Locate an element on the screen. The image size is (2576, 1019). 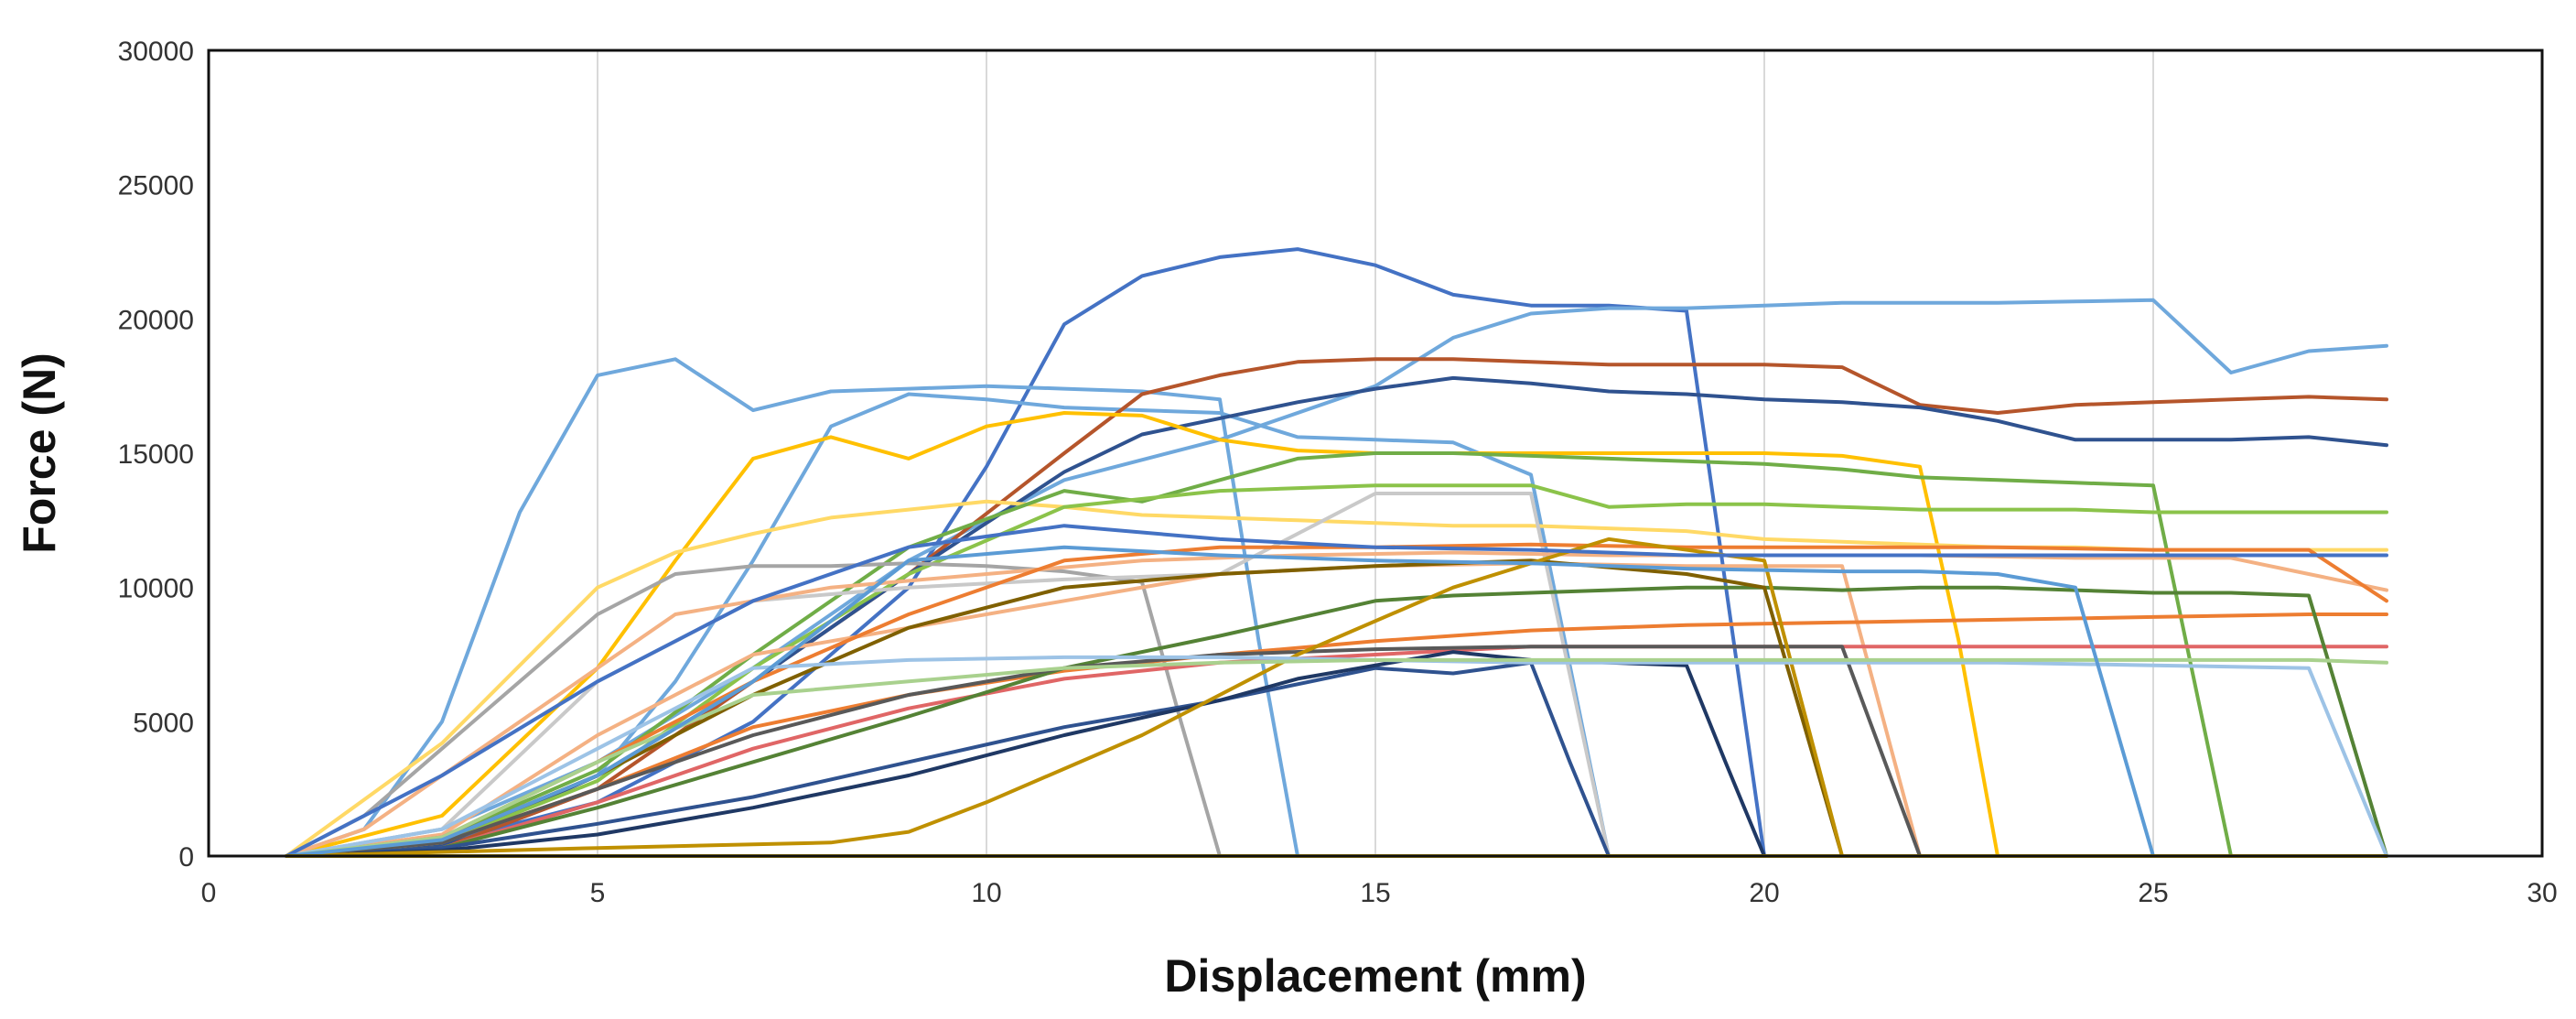
x-tick-label: 0 is located at coordinates (209, 893).